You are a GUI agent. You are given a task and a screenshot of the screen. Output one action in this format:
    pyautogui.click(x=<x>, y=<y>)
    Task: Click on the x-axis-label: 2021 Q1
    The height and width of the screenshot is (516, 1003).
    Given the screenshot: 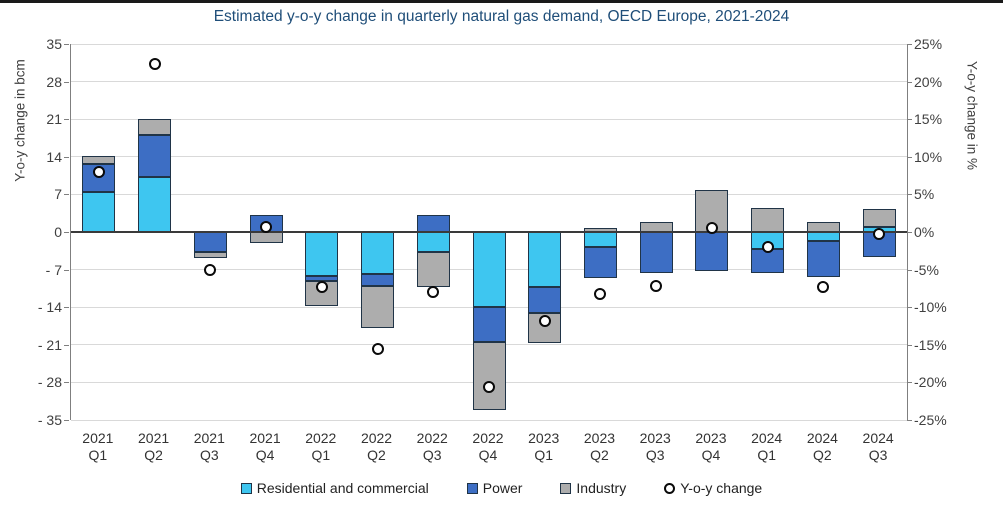 What is the action you would take?
    pyautogui.click(x=98, y=446)
    